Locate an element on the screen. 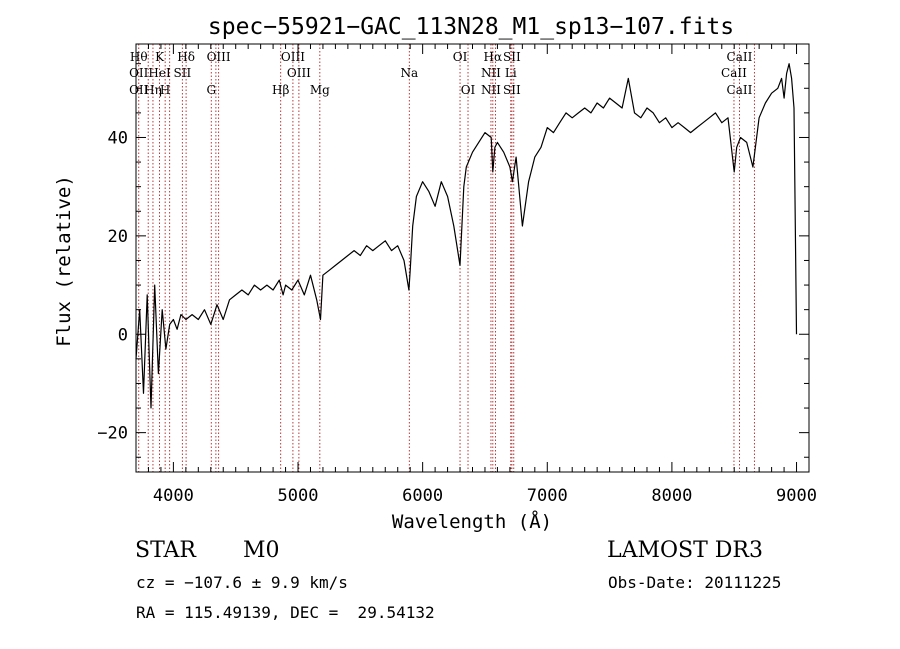 This screenshot has width=900, height=649. coordinates-text: RA = 115.49139, DEC = 29.54132 is located at coordinates (285, 612).